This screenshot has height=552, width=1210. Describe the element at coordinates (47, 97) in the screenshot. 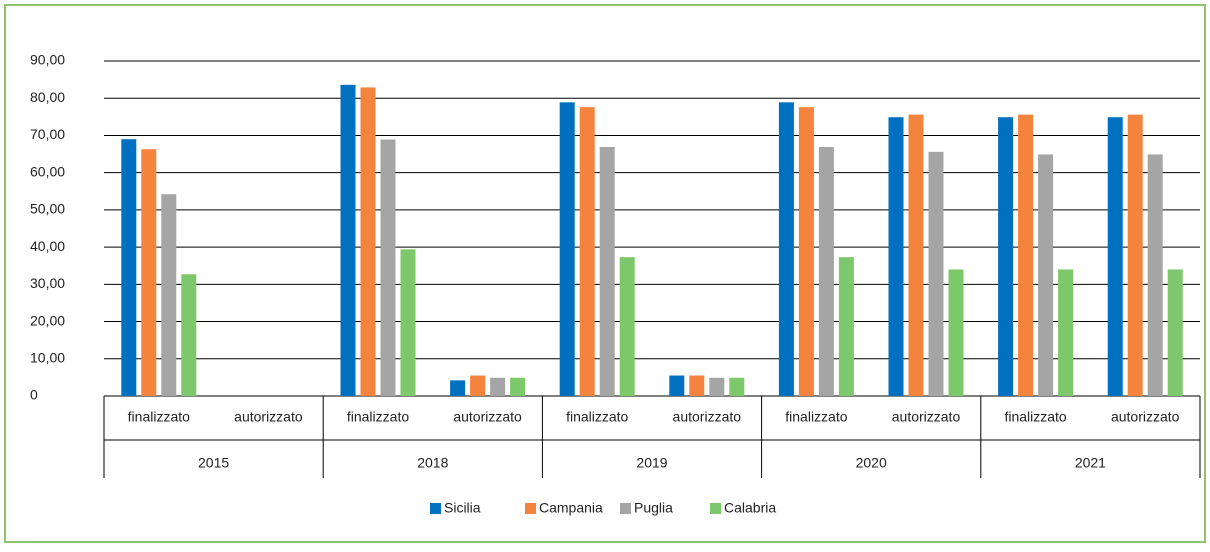

I see `y-tick-label: 80,00` at that location.